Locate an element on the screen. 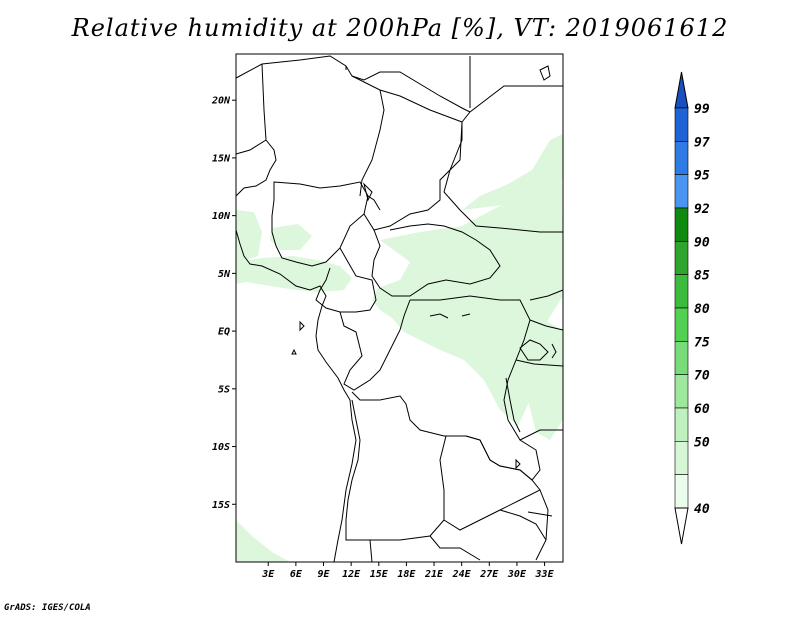 The image size is (800, 618). lon-tick-label: 18E is located at coordinates (406, 574).